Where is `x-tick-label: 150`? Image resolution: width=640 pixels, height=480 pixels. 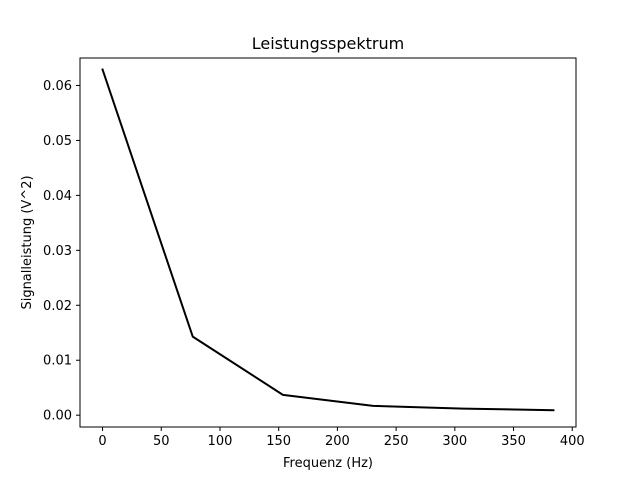
x-tick-label: 150 is located at coordinates (278, 441).